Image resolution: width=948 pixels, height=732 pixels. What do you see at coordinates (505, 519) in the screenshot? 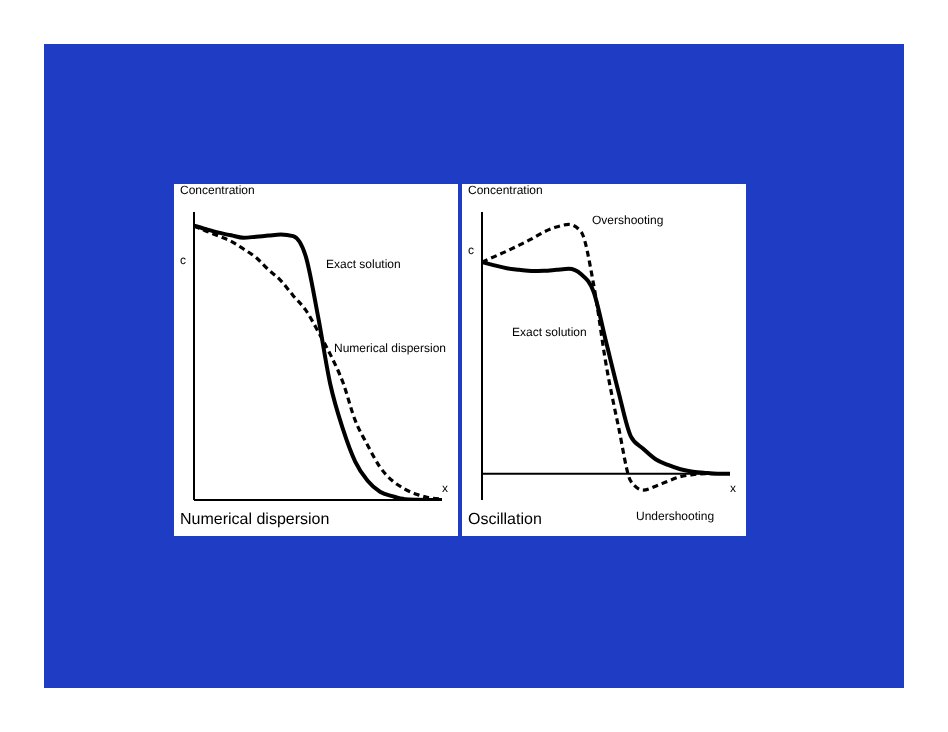
I see `text: Oscillation` at bounding box center [505, 519].